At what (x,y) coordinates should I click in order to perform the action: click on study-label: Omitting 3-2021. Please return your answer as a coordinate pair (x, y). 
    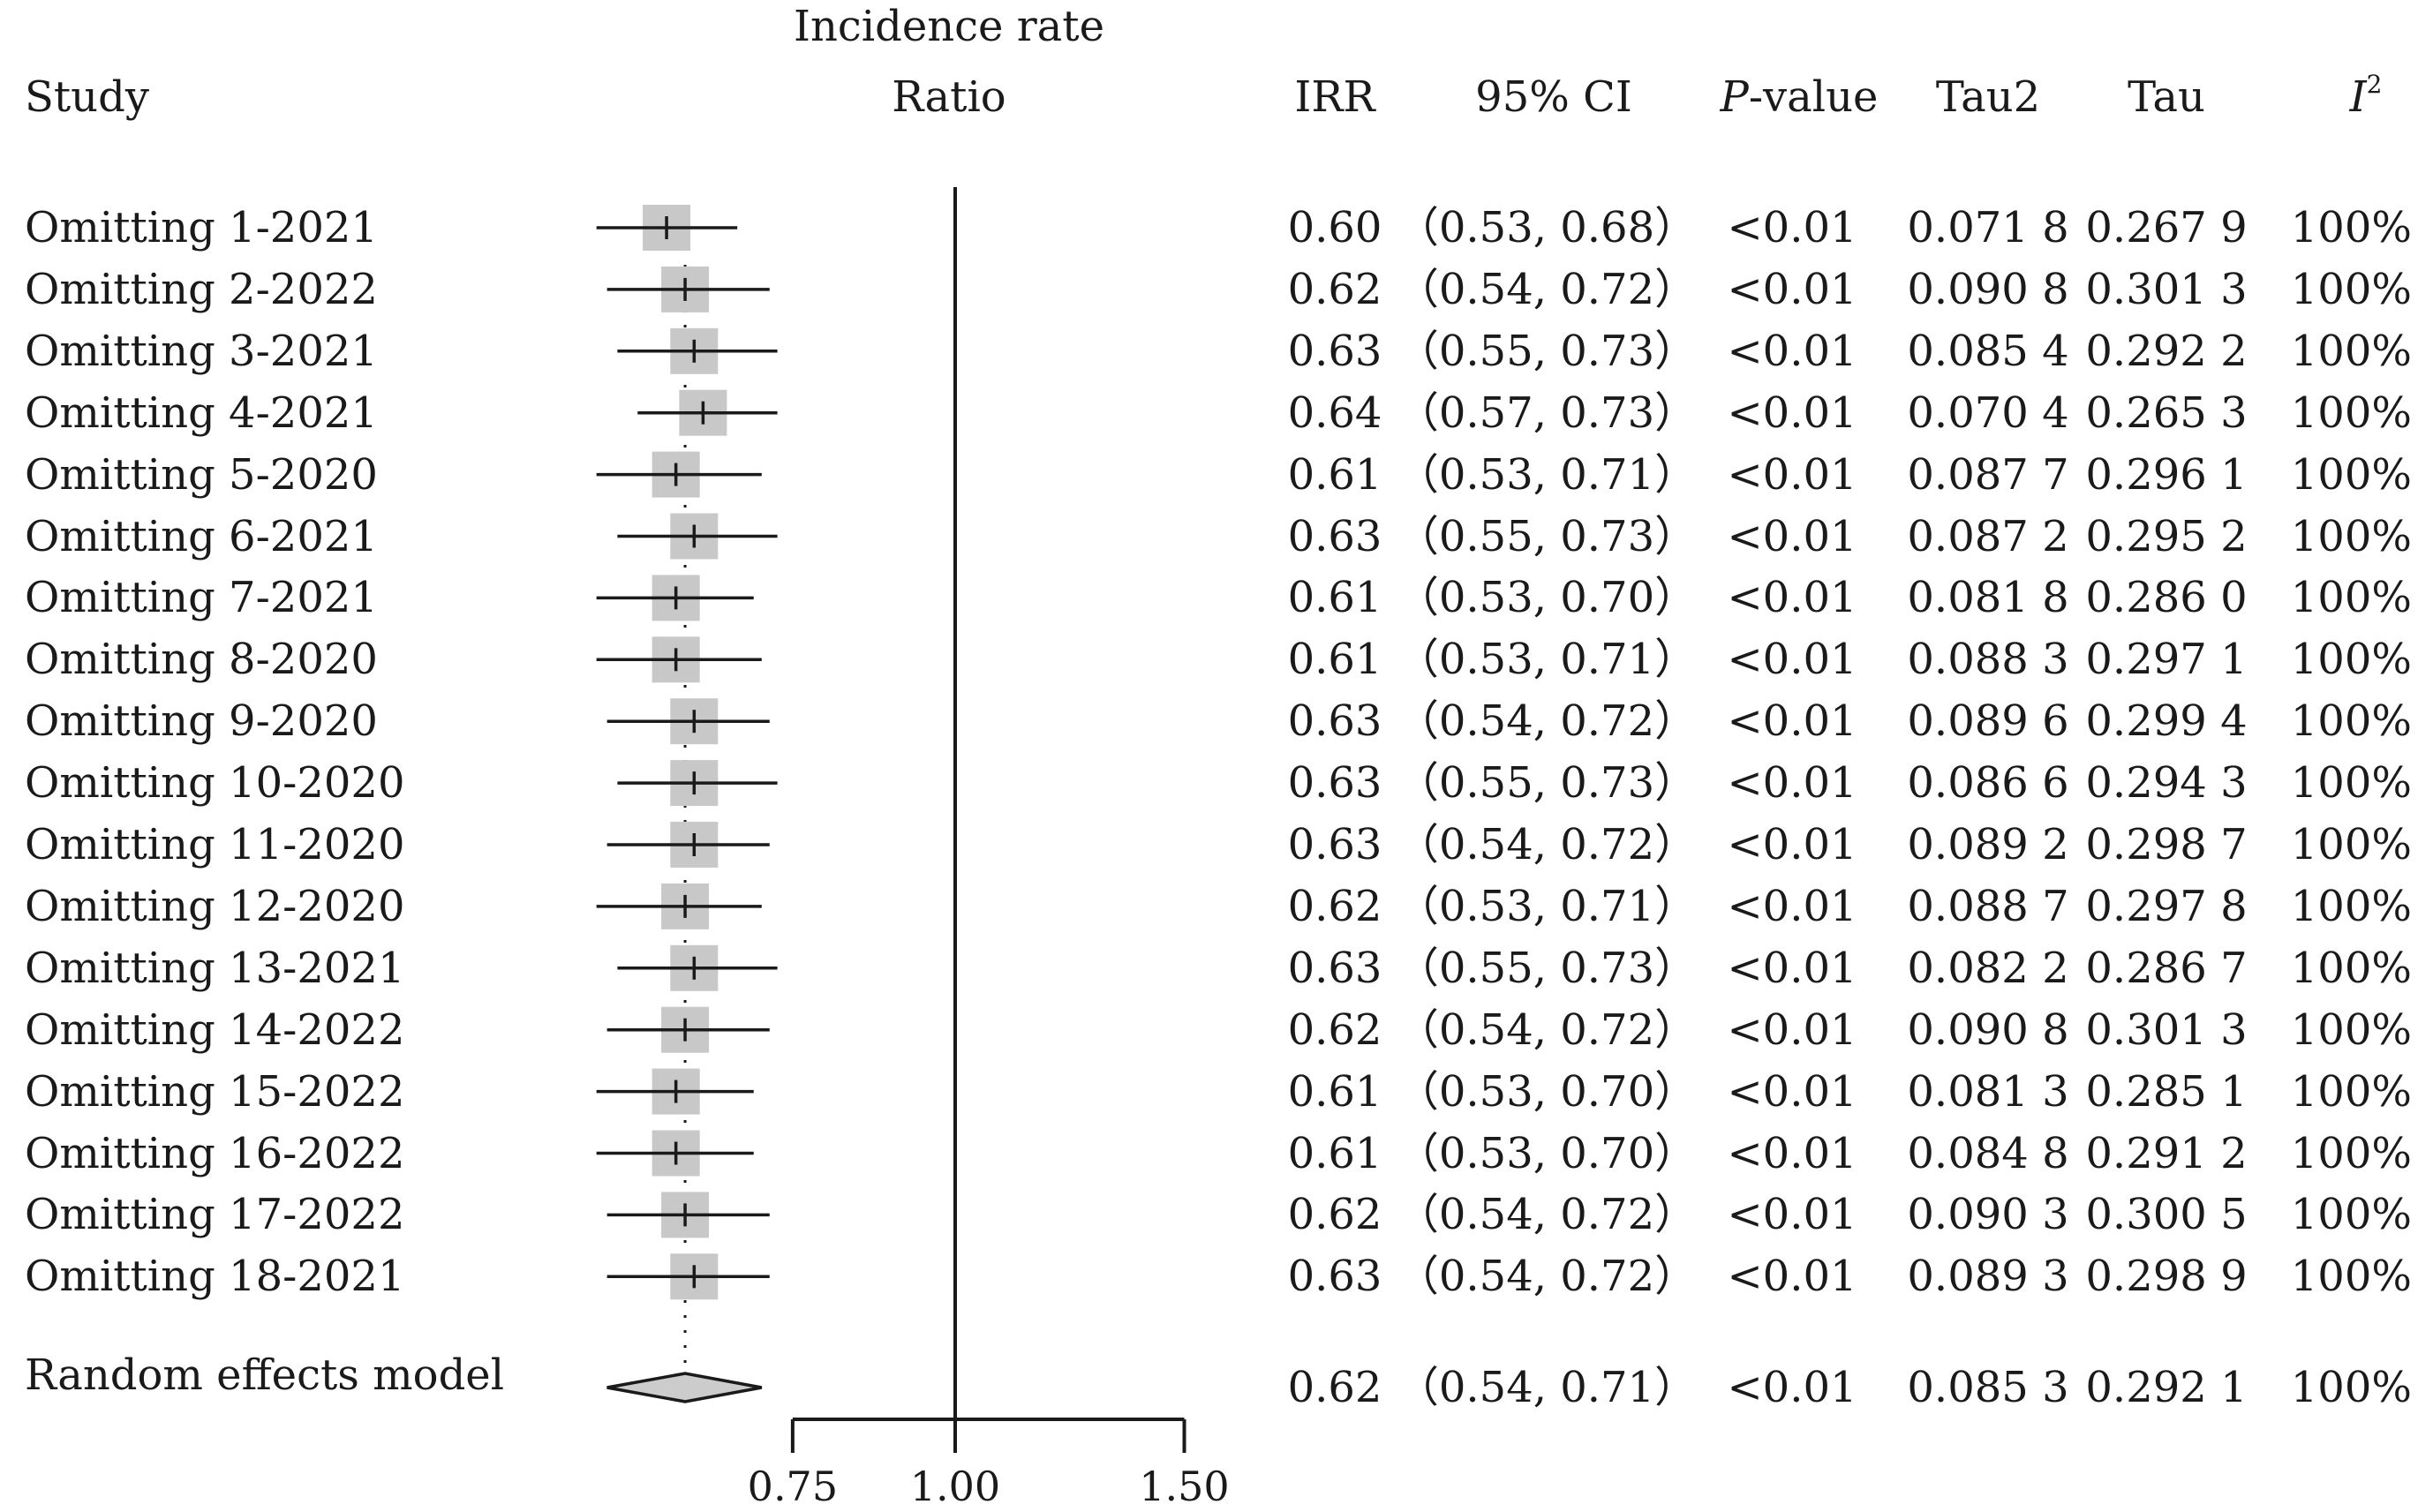
    Looking at the image, I should click on (201, 351).